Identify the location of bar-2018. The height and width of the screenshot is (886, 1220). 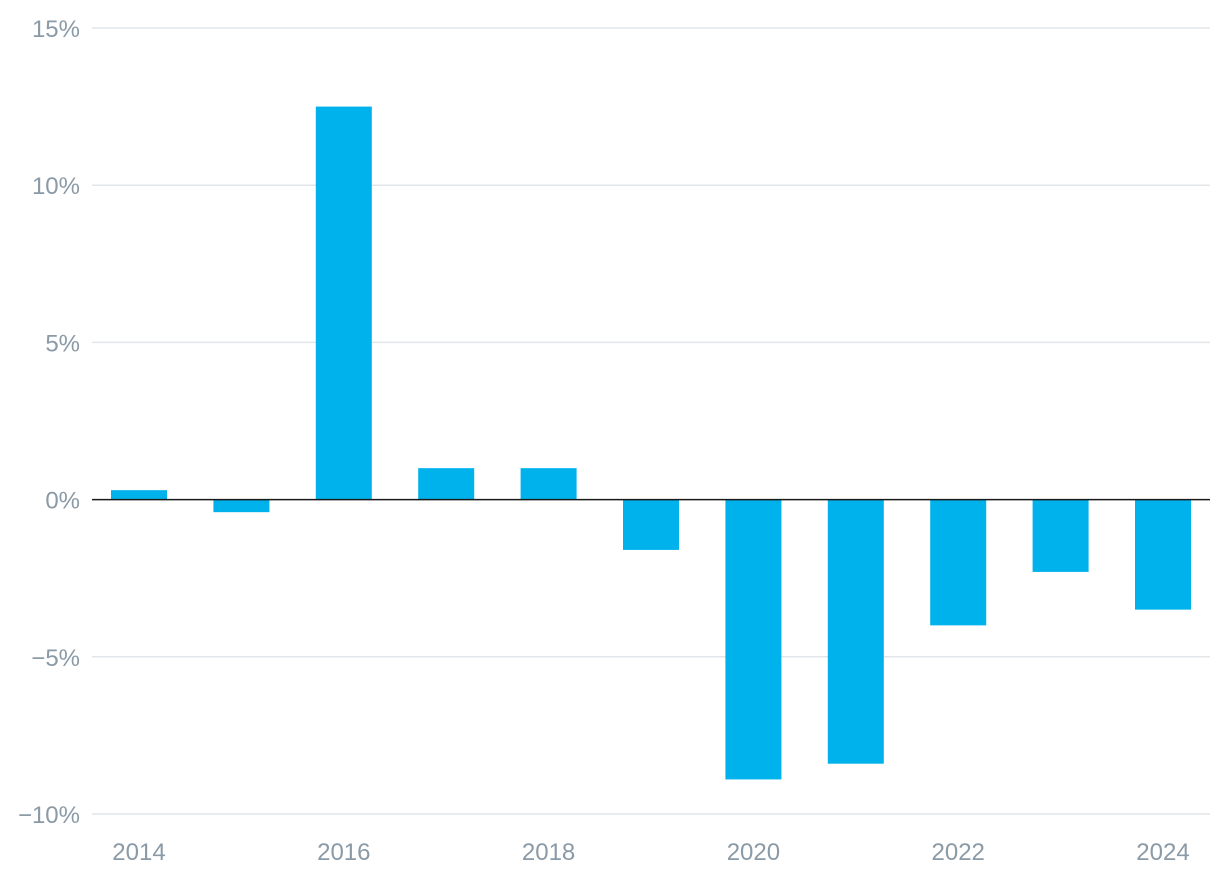
(548, 484).